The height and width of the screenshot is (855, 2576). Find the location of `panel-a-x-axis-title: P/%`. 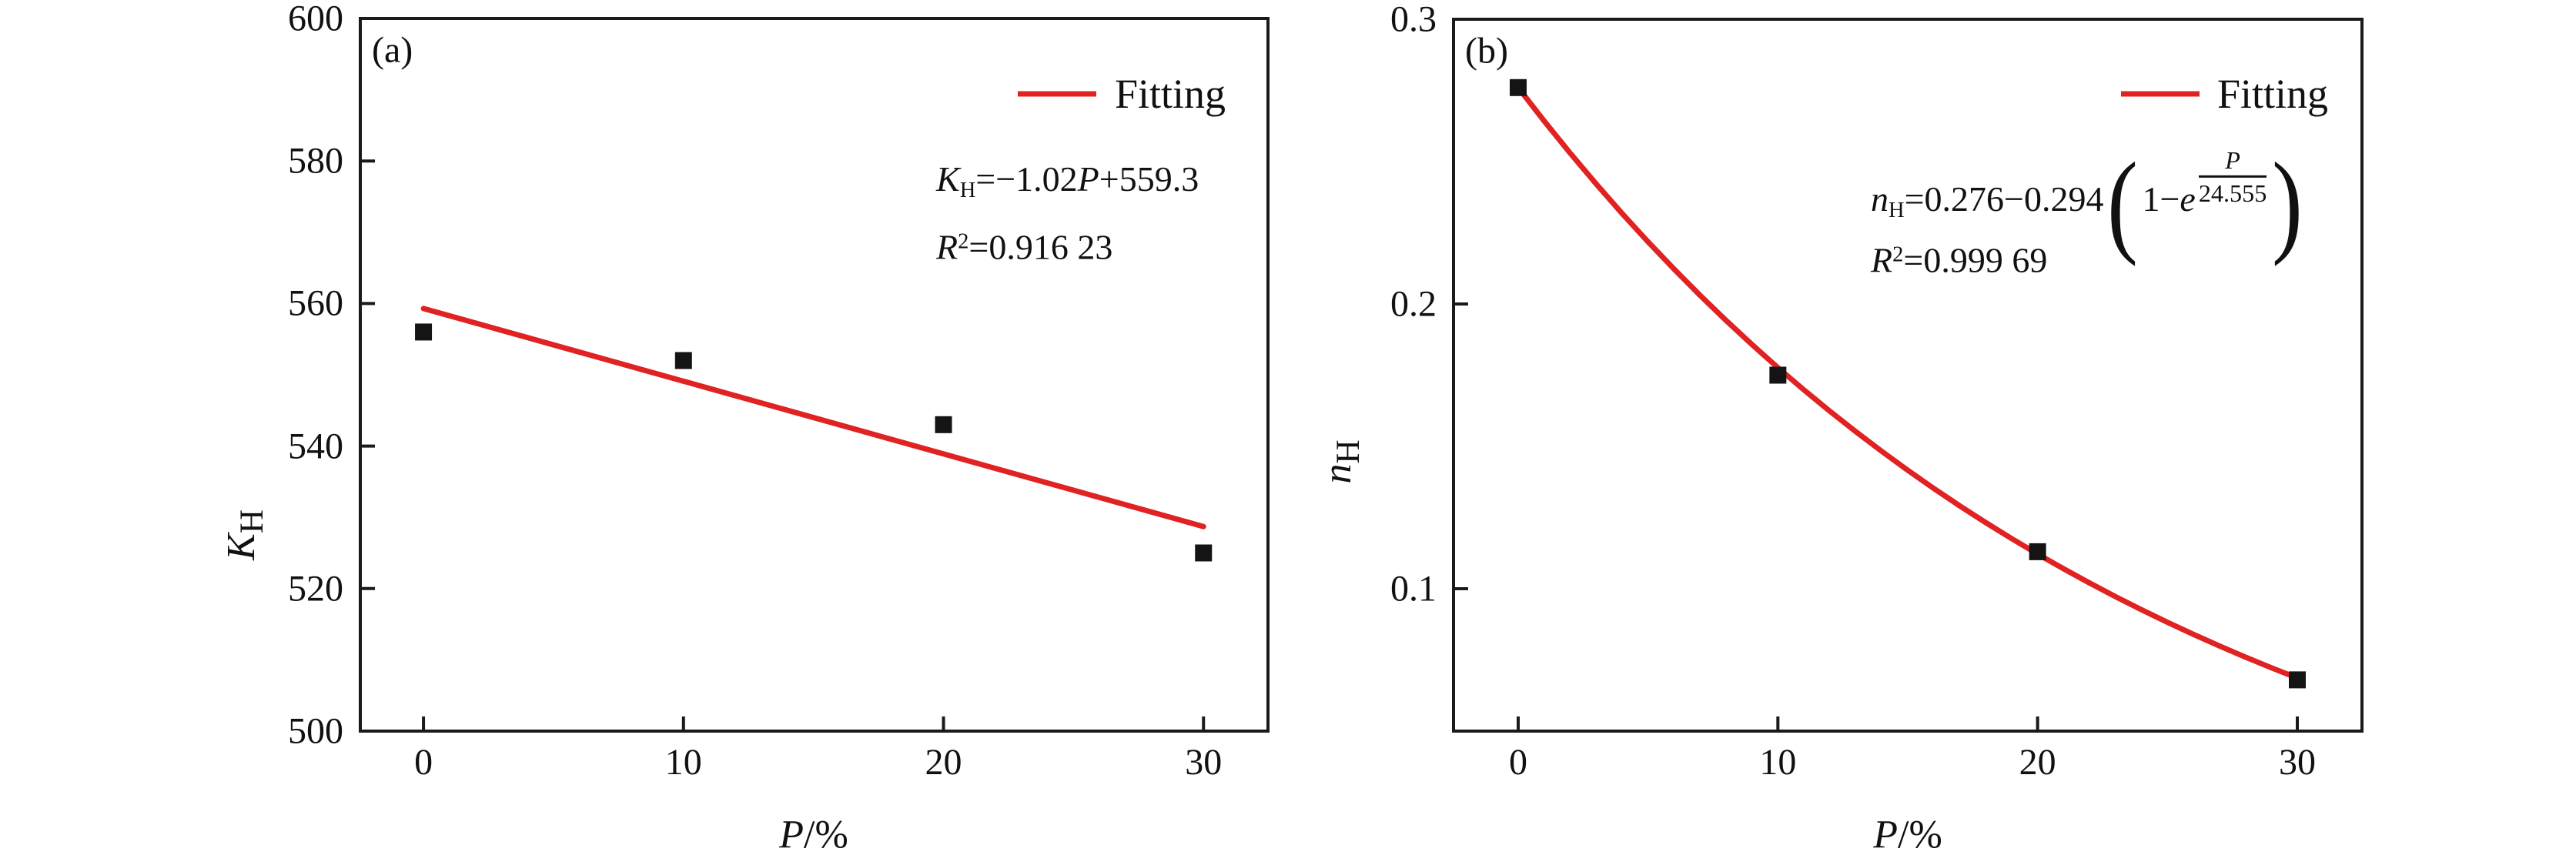

panel-a-x-axis-title: P/% is located at coordinates (813, 834).